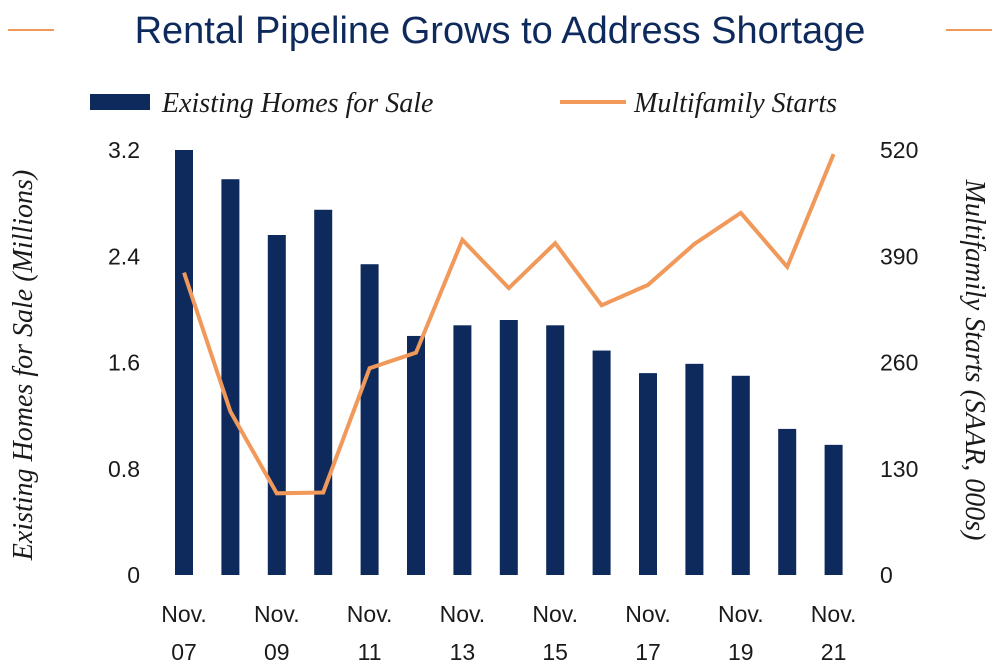 The width and height of the screenshot is (1000, 671). I want to click on y-left-axis-title: Existing Homes for Sale (Millions), so click(23, 365).